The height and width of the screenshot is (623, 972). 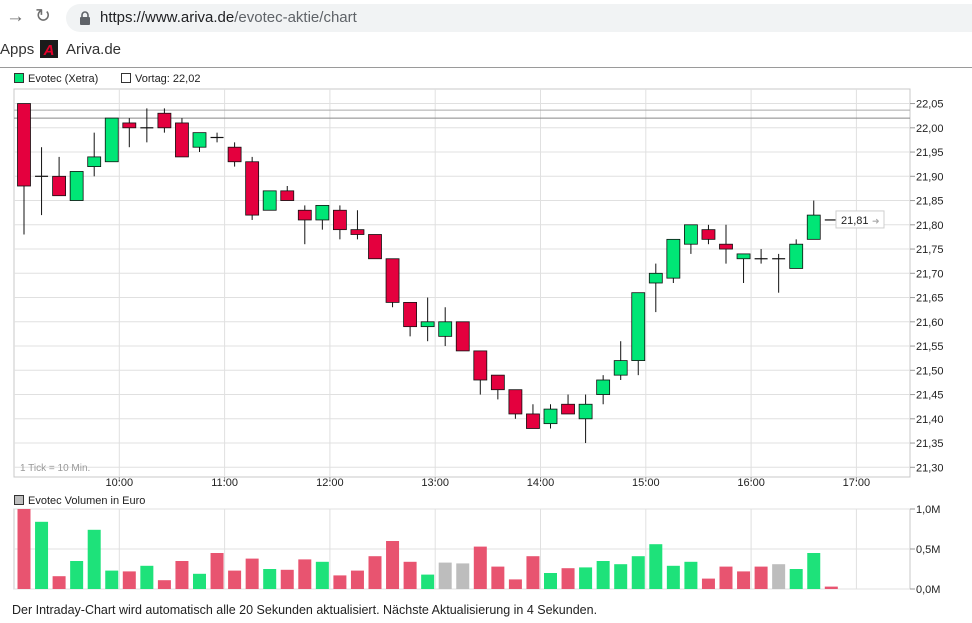 What do you see at coordinates (930, 420) in the screenshot?
I see `price-tick-label: 21,40` at bounding box center [930, 420].